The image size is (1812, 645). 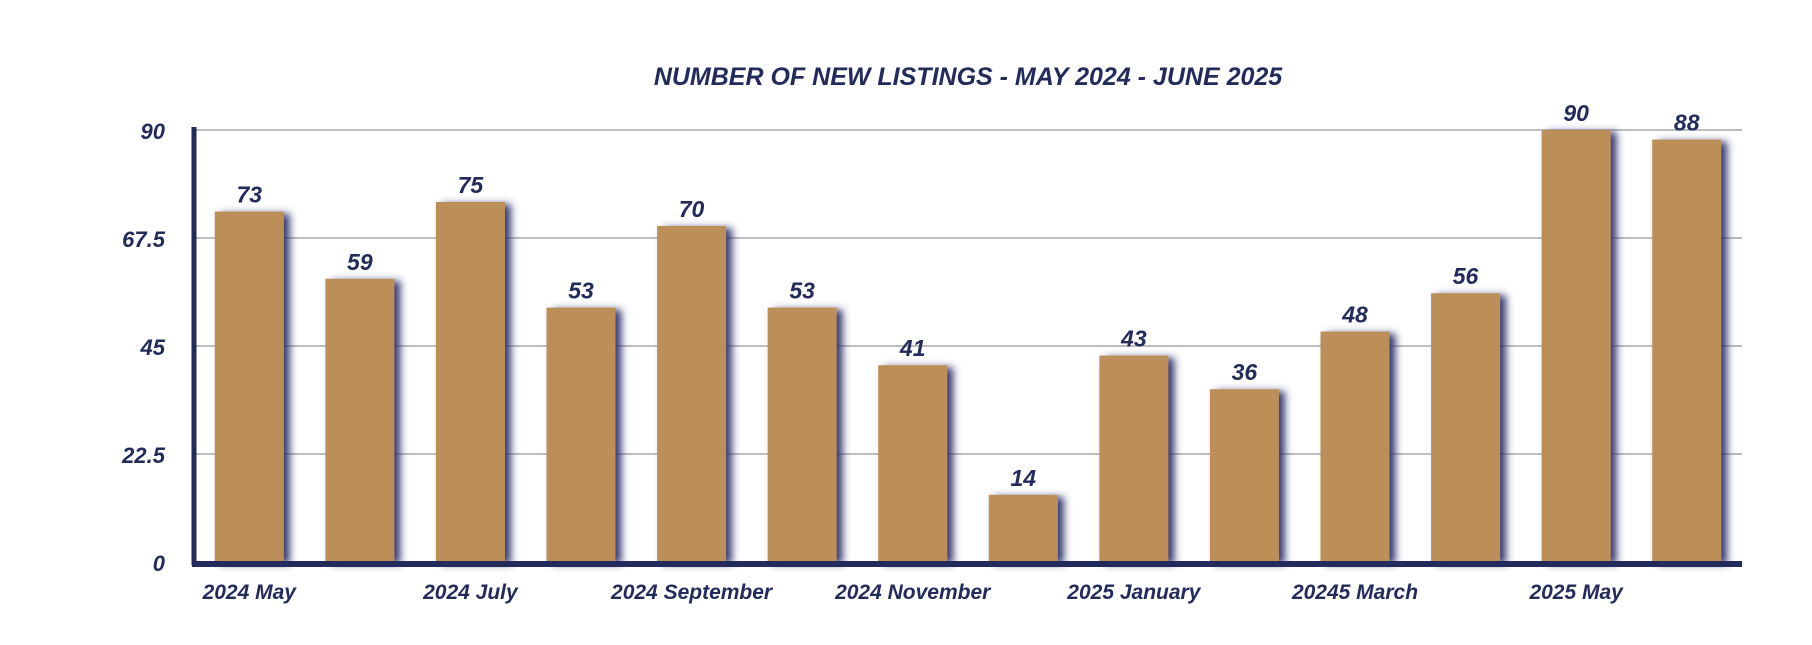 I want to click on data-label: 14, so click(x=1023, y=478).